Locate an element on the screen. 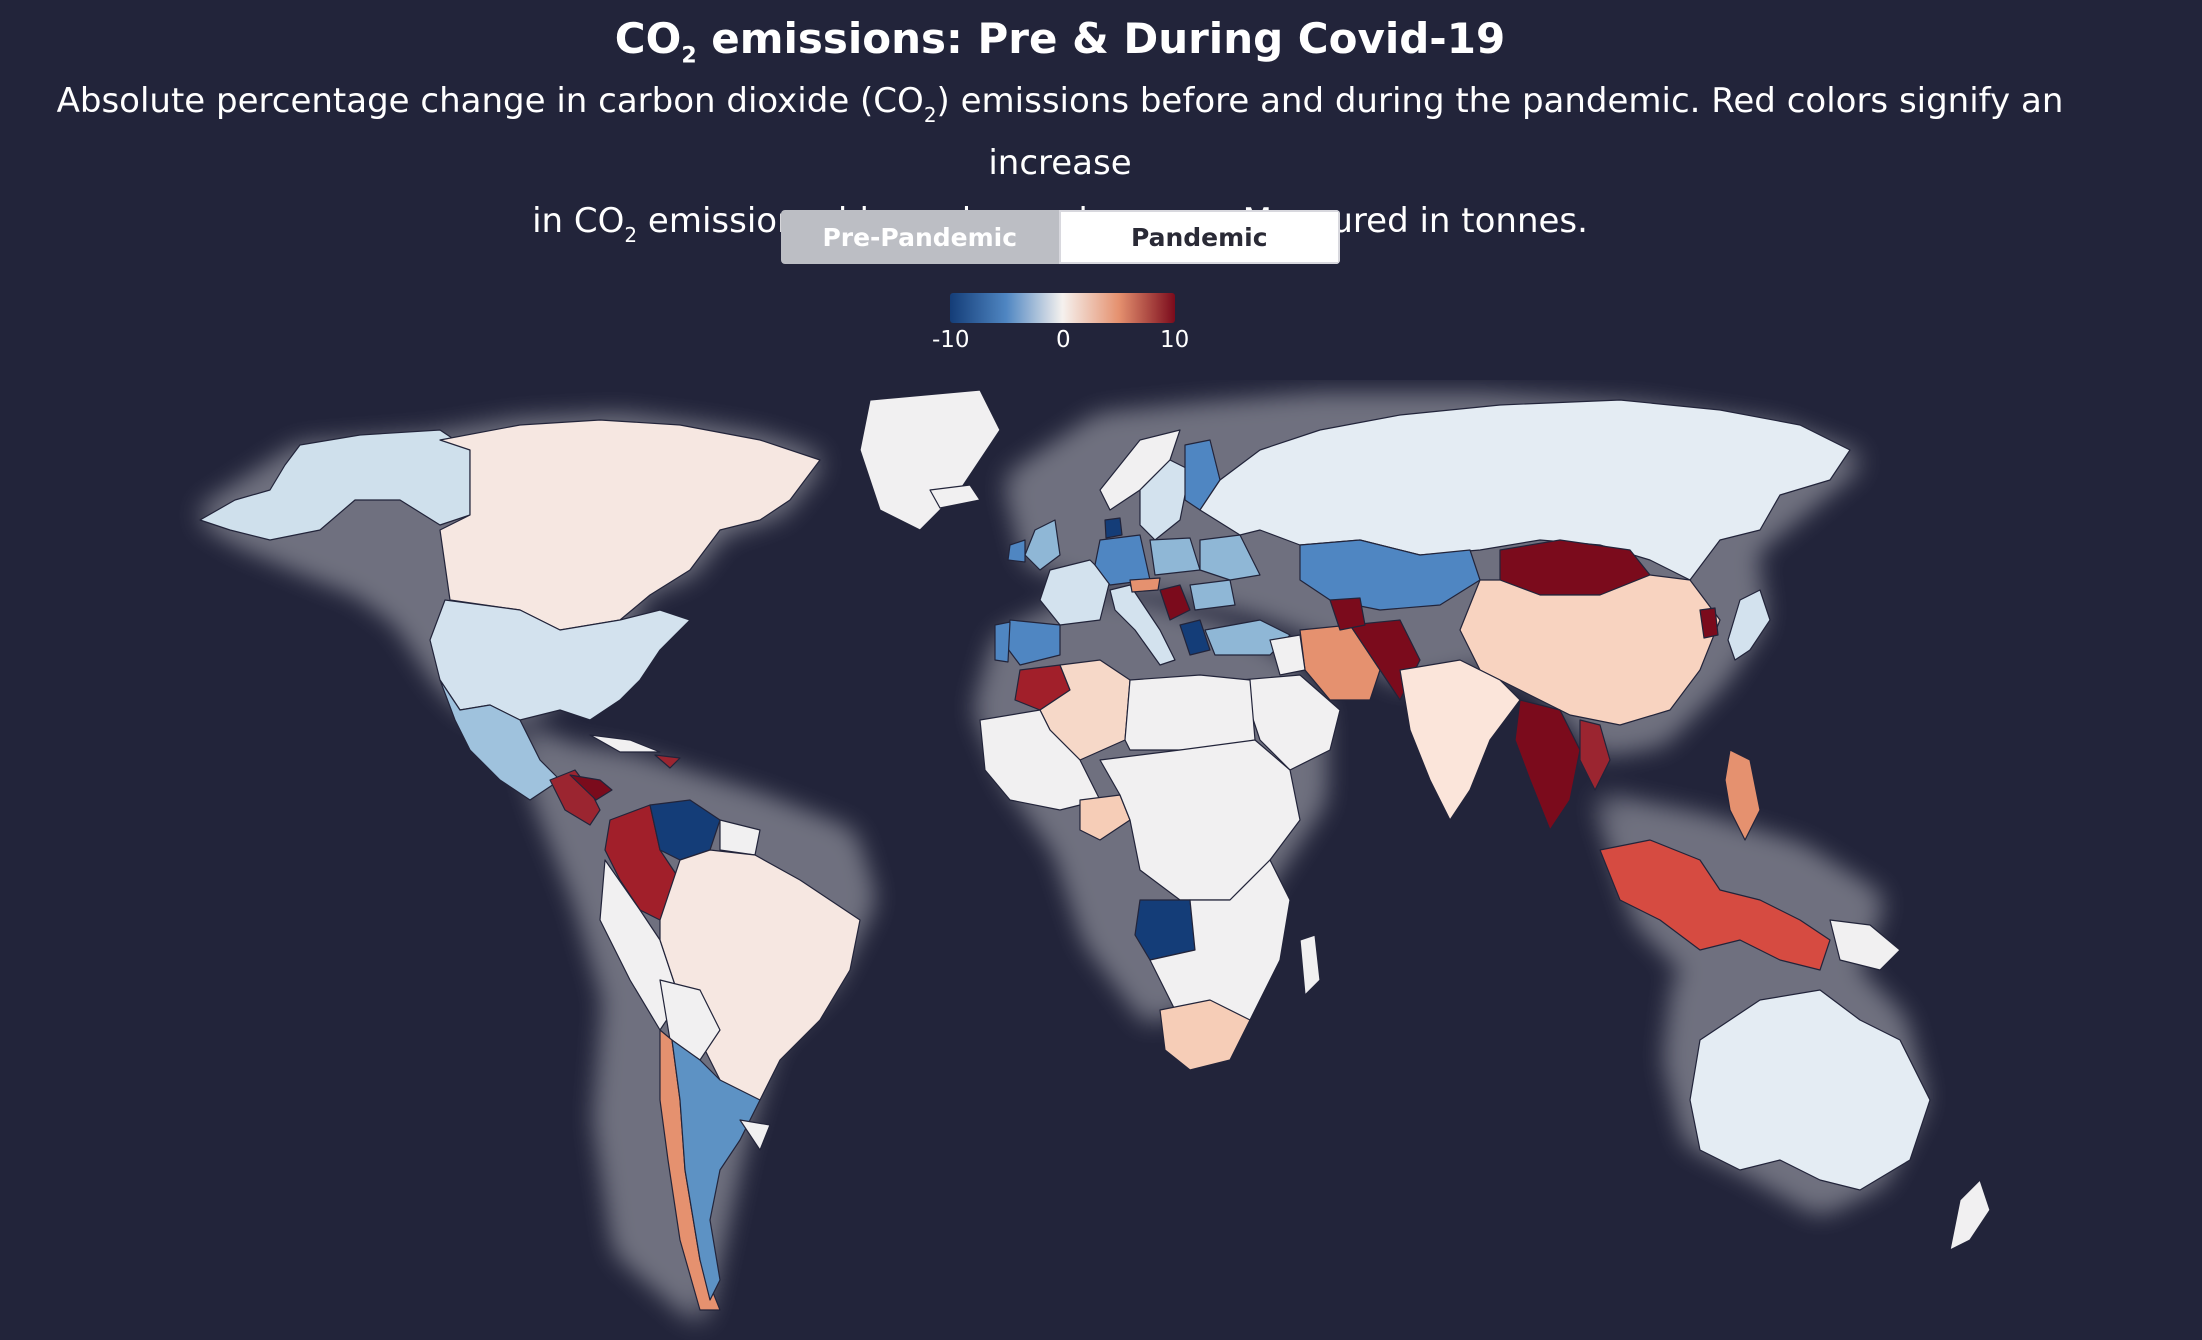 The height and width of the screenshot is (1340, 2202). country-myanmar-thailand is located at coordinates (1547, 765).